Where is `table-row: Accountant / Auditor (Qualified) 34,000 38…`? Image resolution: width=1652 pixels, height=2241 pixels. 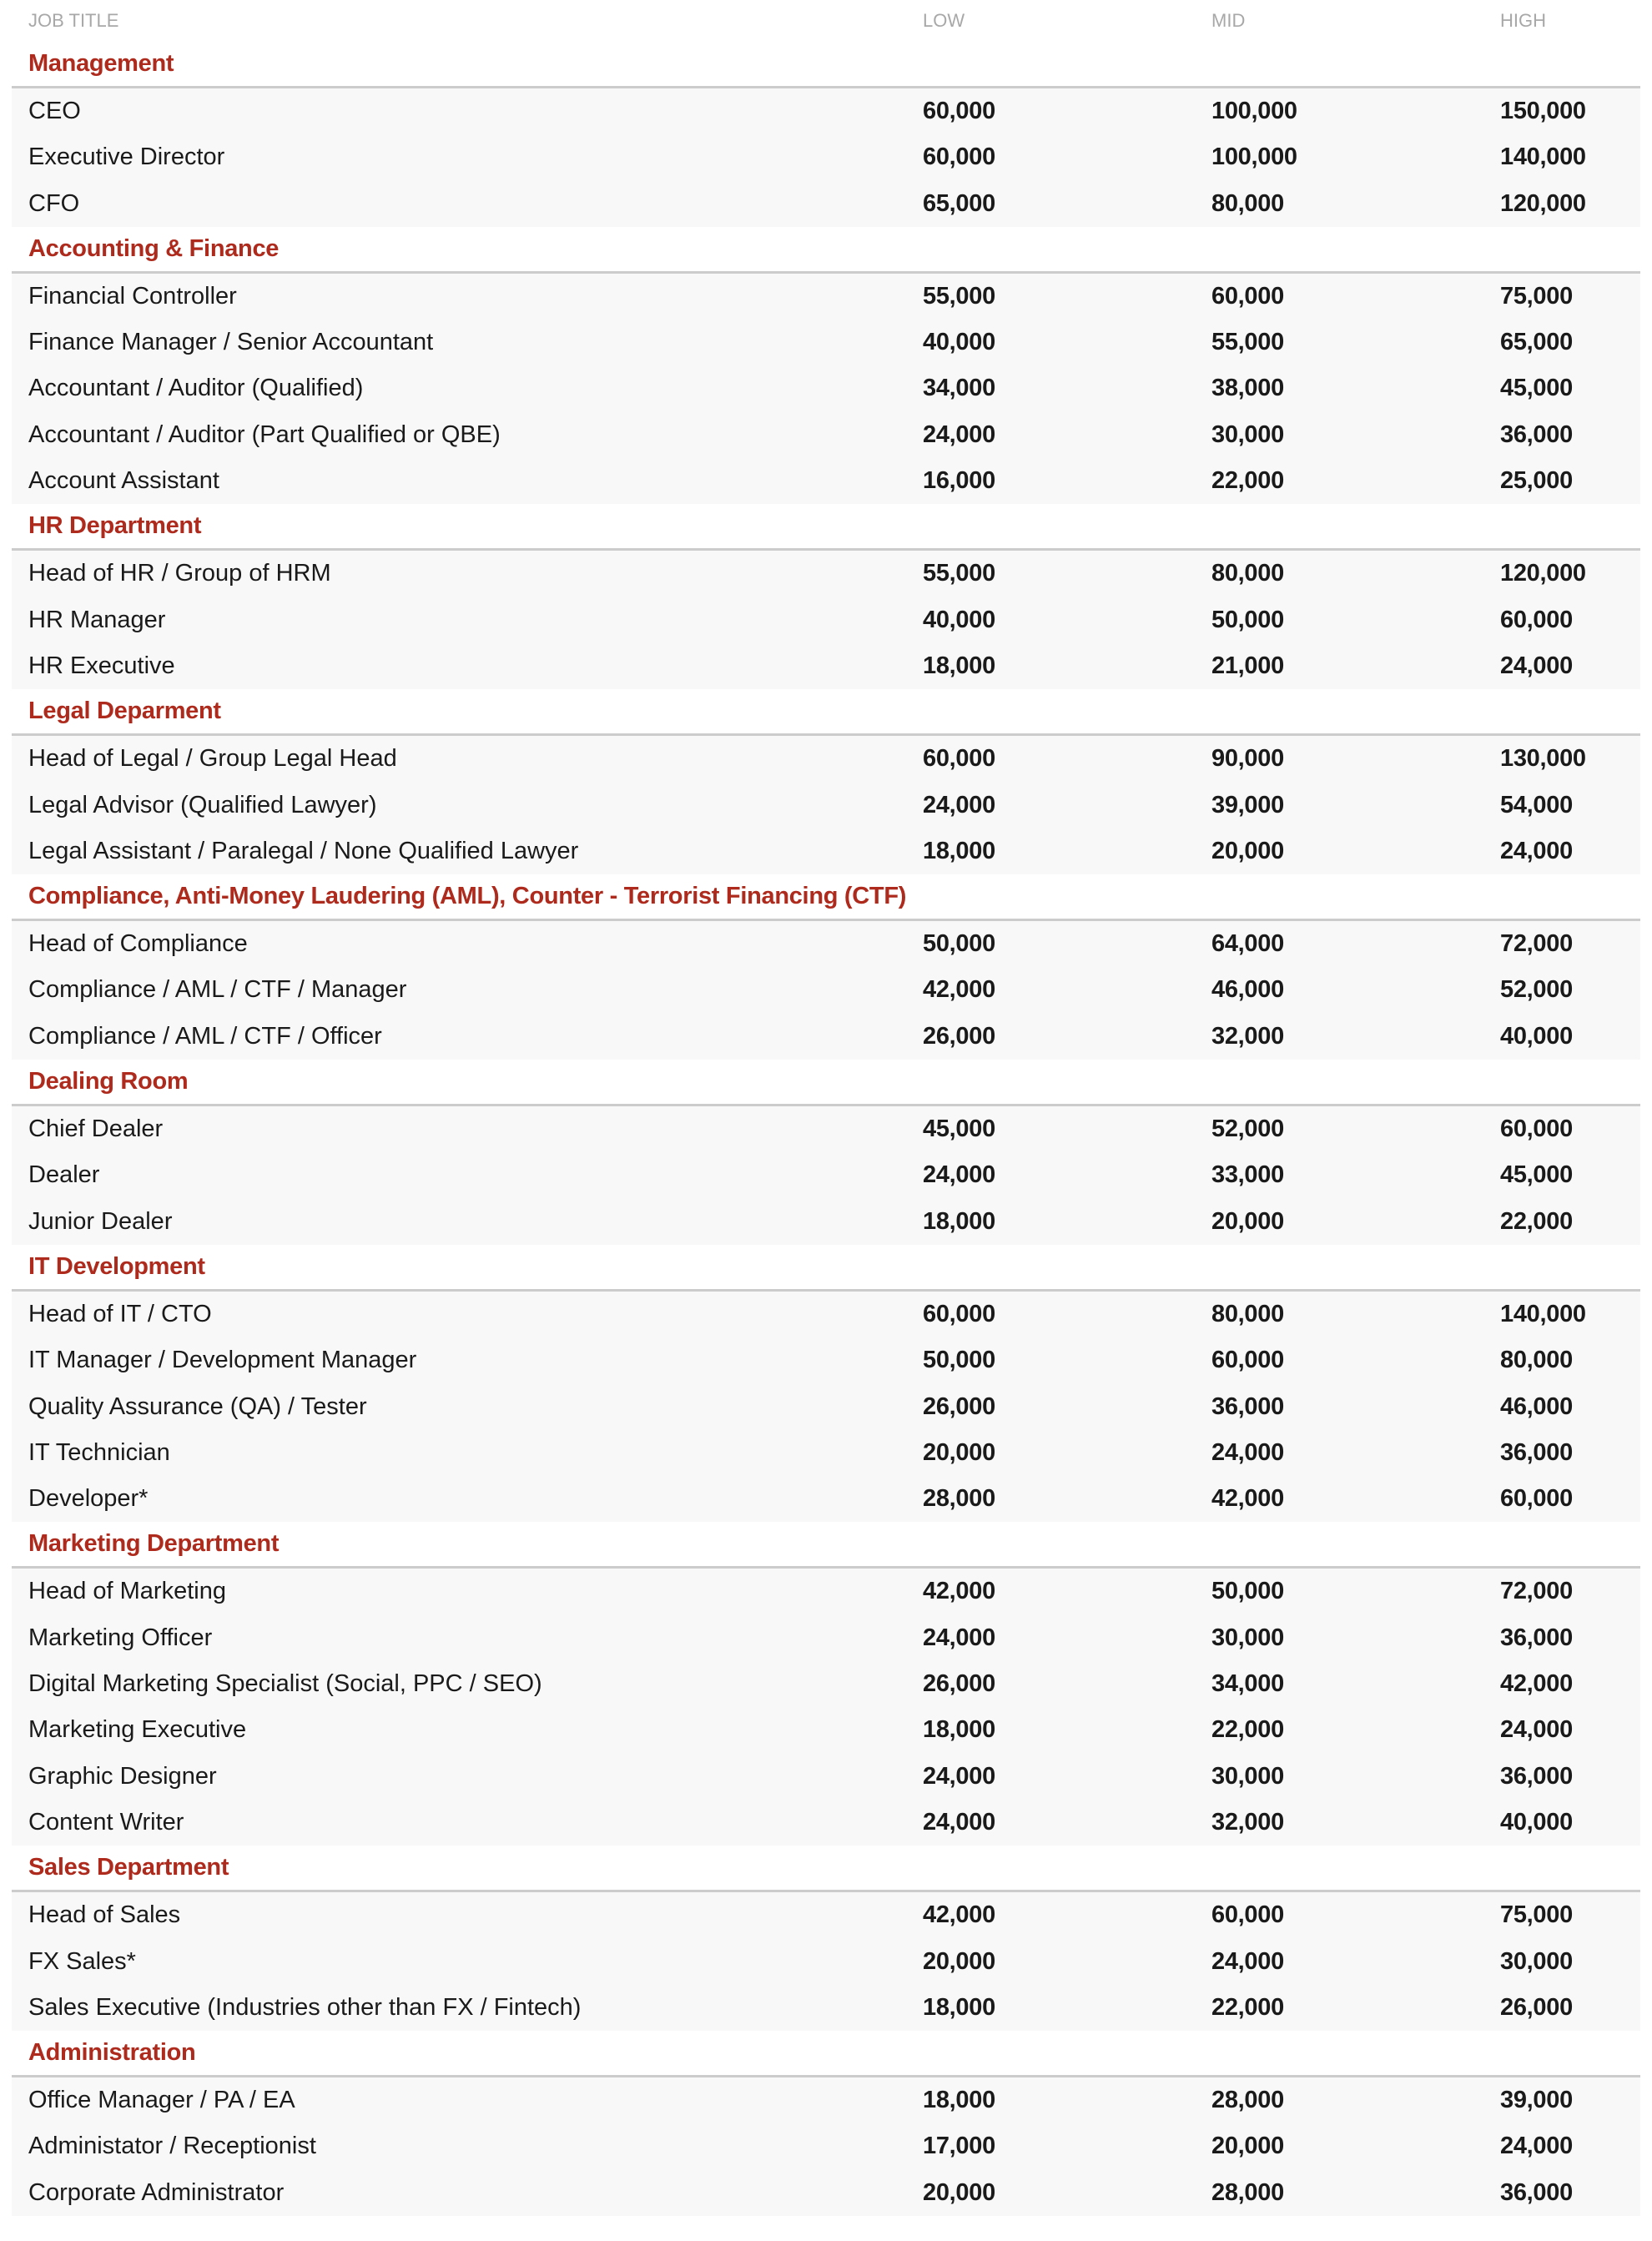
table-row: Accountant / Auditor (Qualified) 34,000 38… is located at coordinates (826, 388).